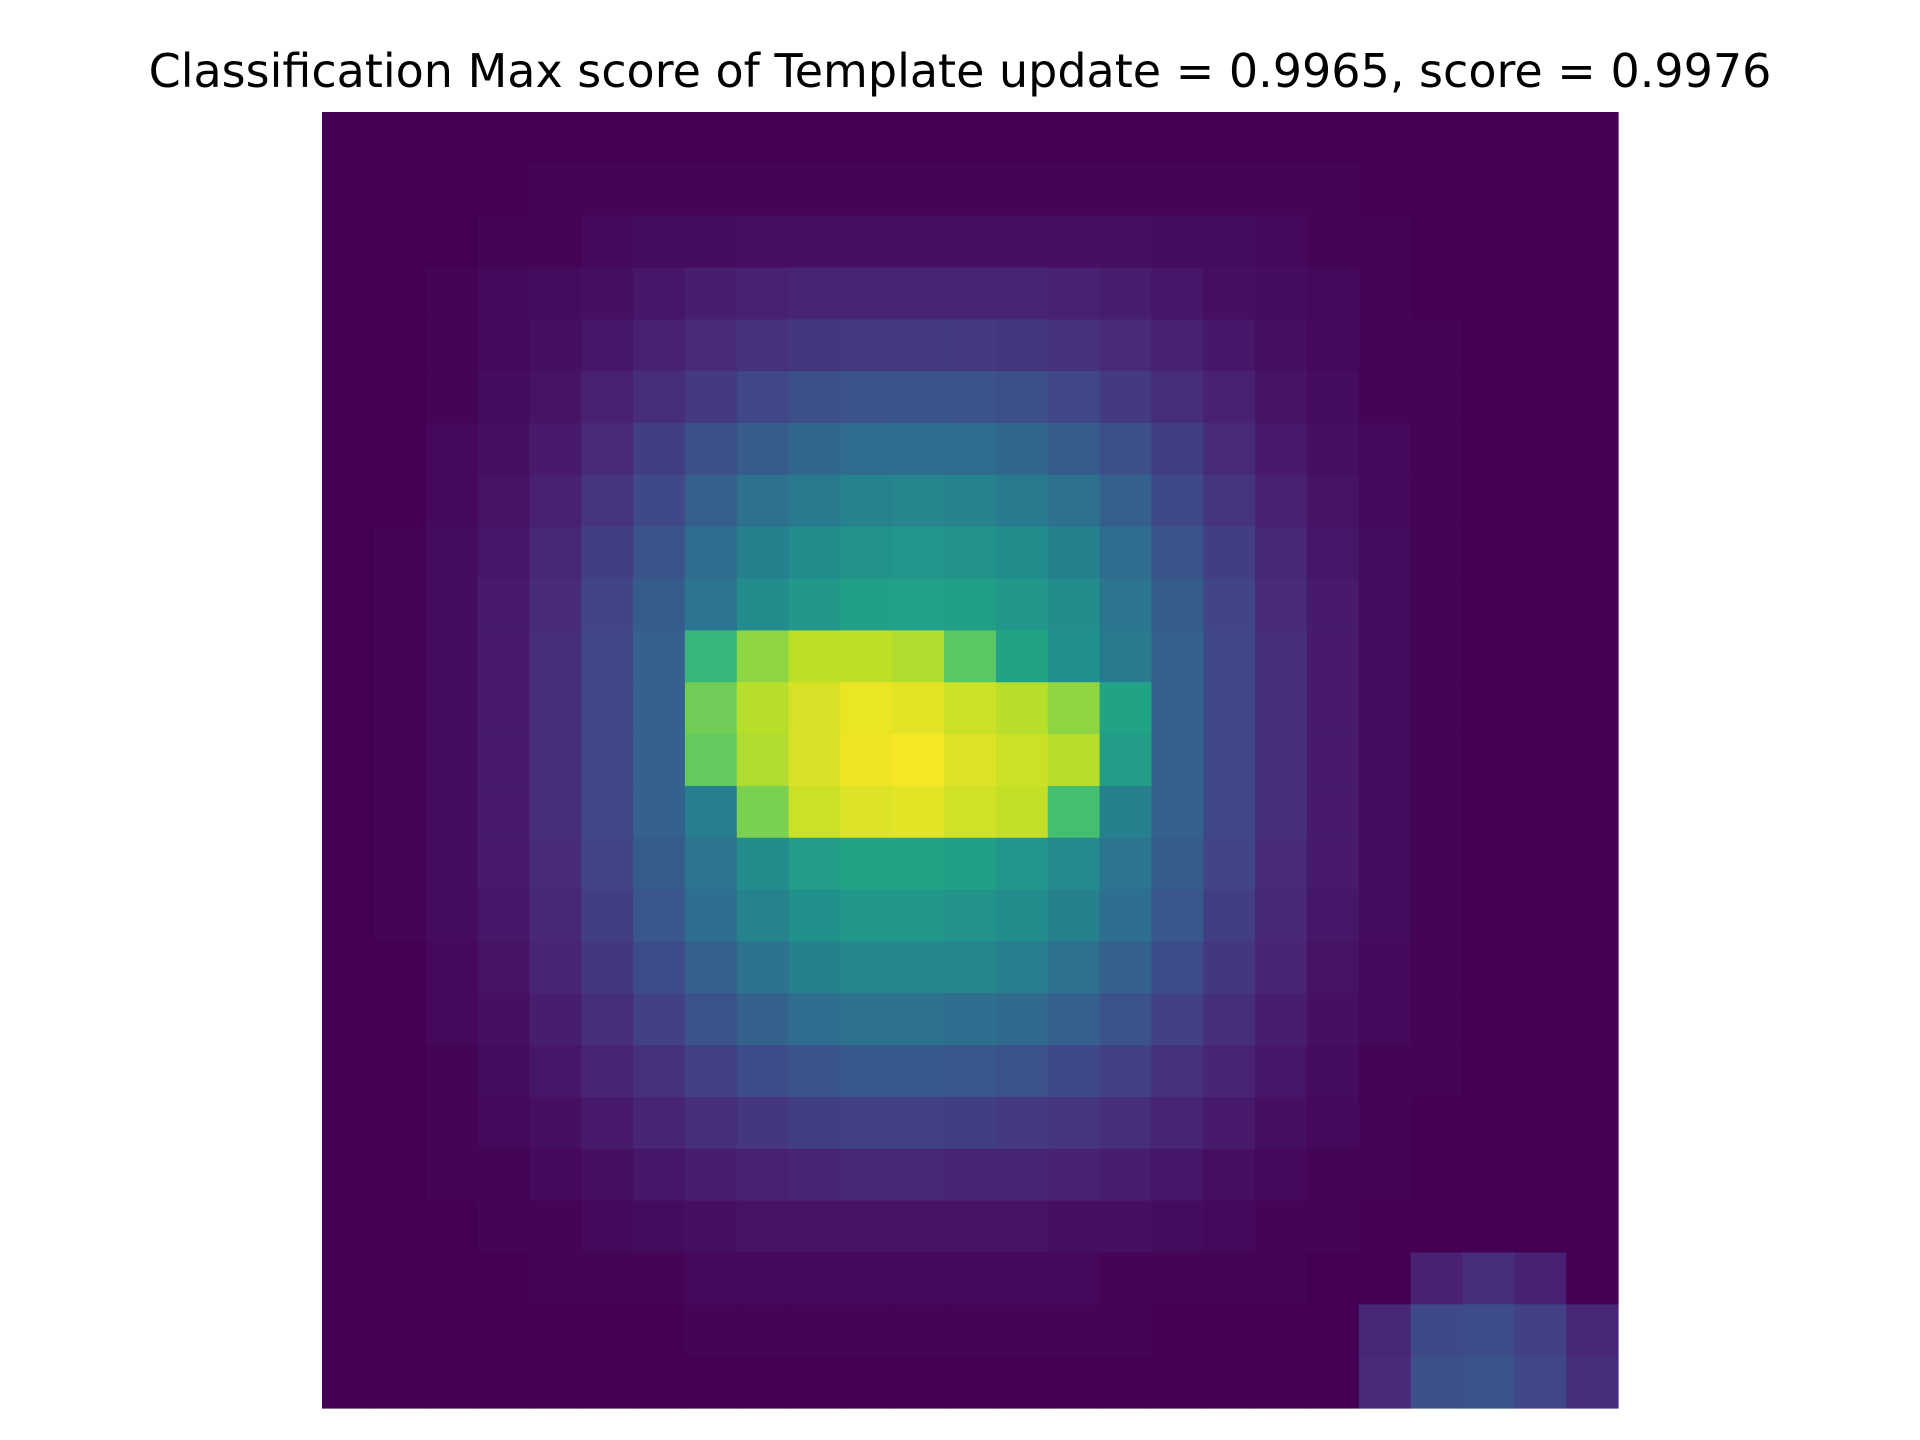  Describe the element at coordinates (503, 293) in the screenshot. I see `heatmap-cell-r3-c3` at that location.